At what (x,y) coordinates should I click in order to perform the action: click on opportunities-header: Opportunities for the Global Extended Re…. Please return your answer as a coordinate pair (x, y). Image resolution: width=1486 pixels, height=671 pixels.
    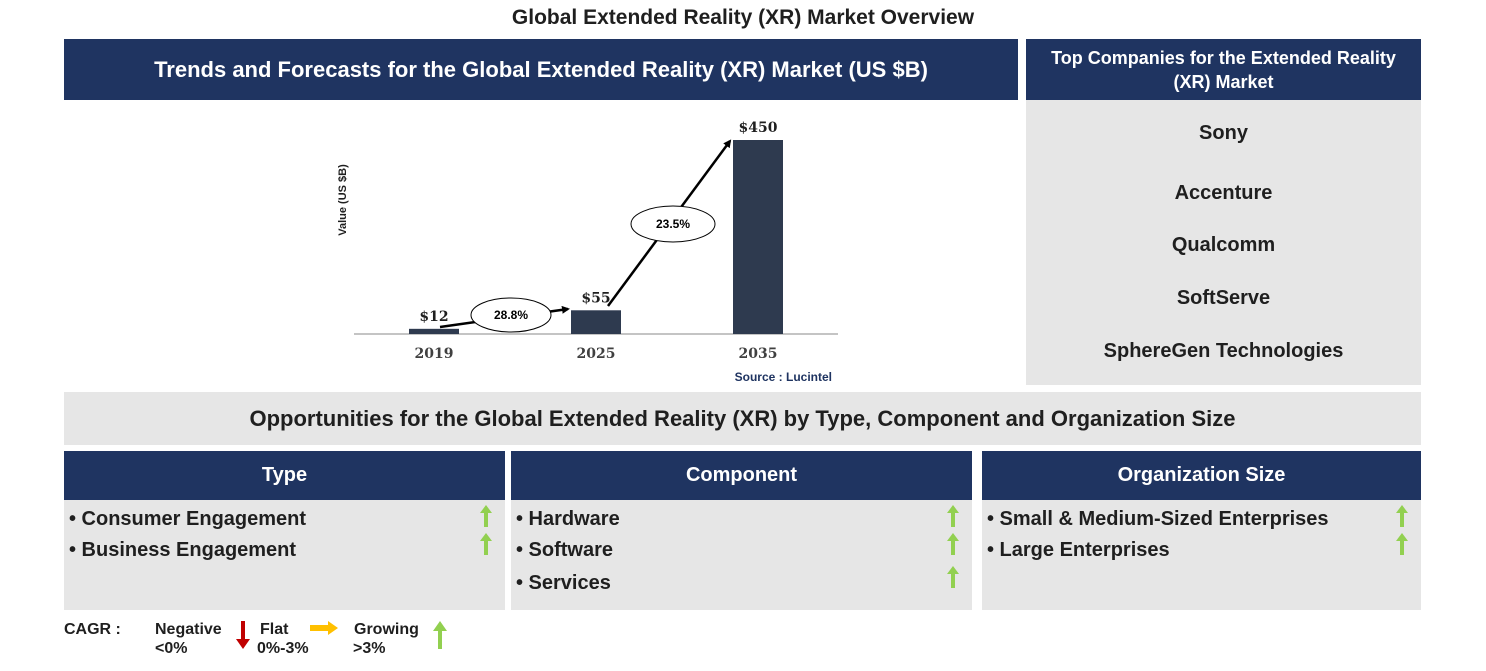
    Looking at the image, I should click on (742, 418).